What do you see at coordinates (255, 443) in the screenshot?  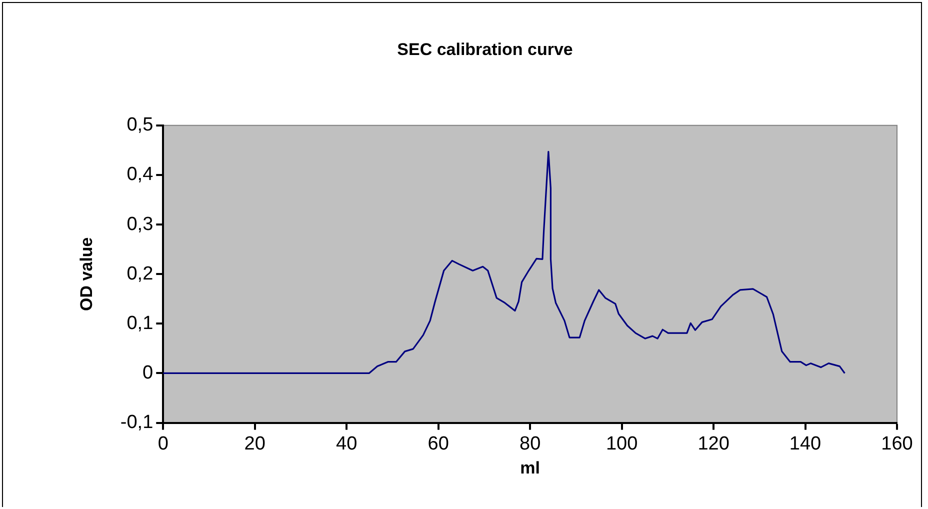 I see `x-tick-label: 20` at bounding box center [255, 443].